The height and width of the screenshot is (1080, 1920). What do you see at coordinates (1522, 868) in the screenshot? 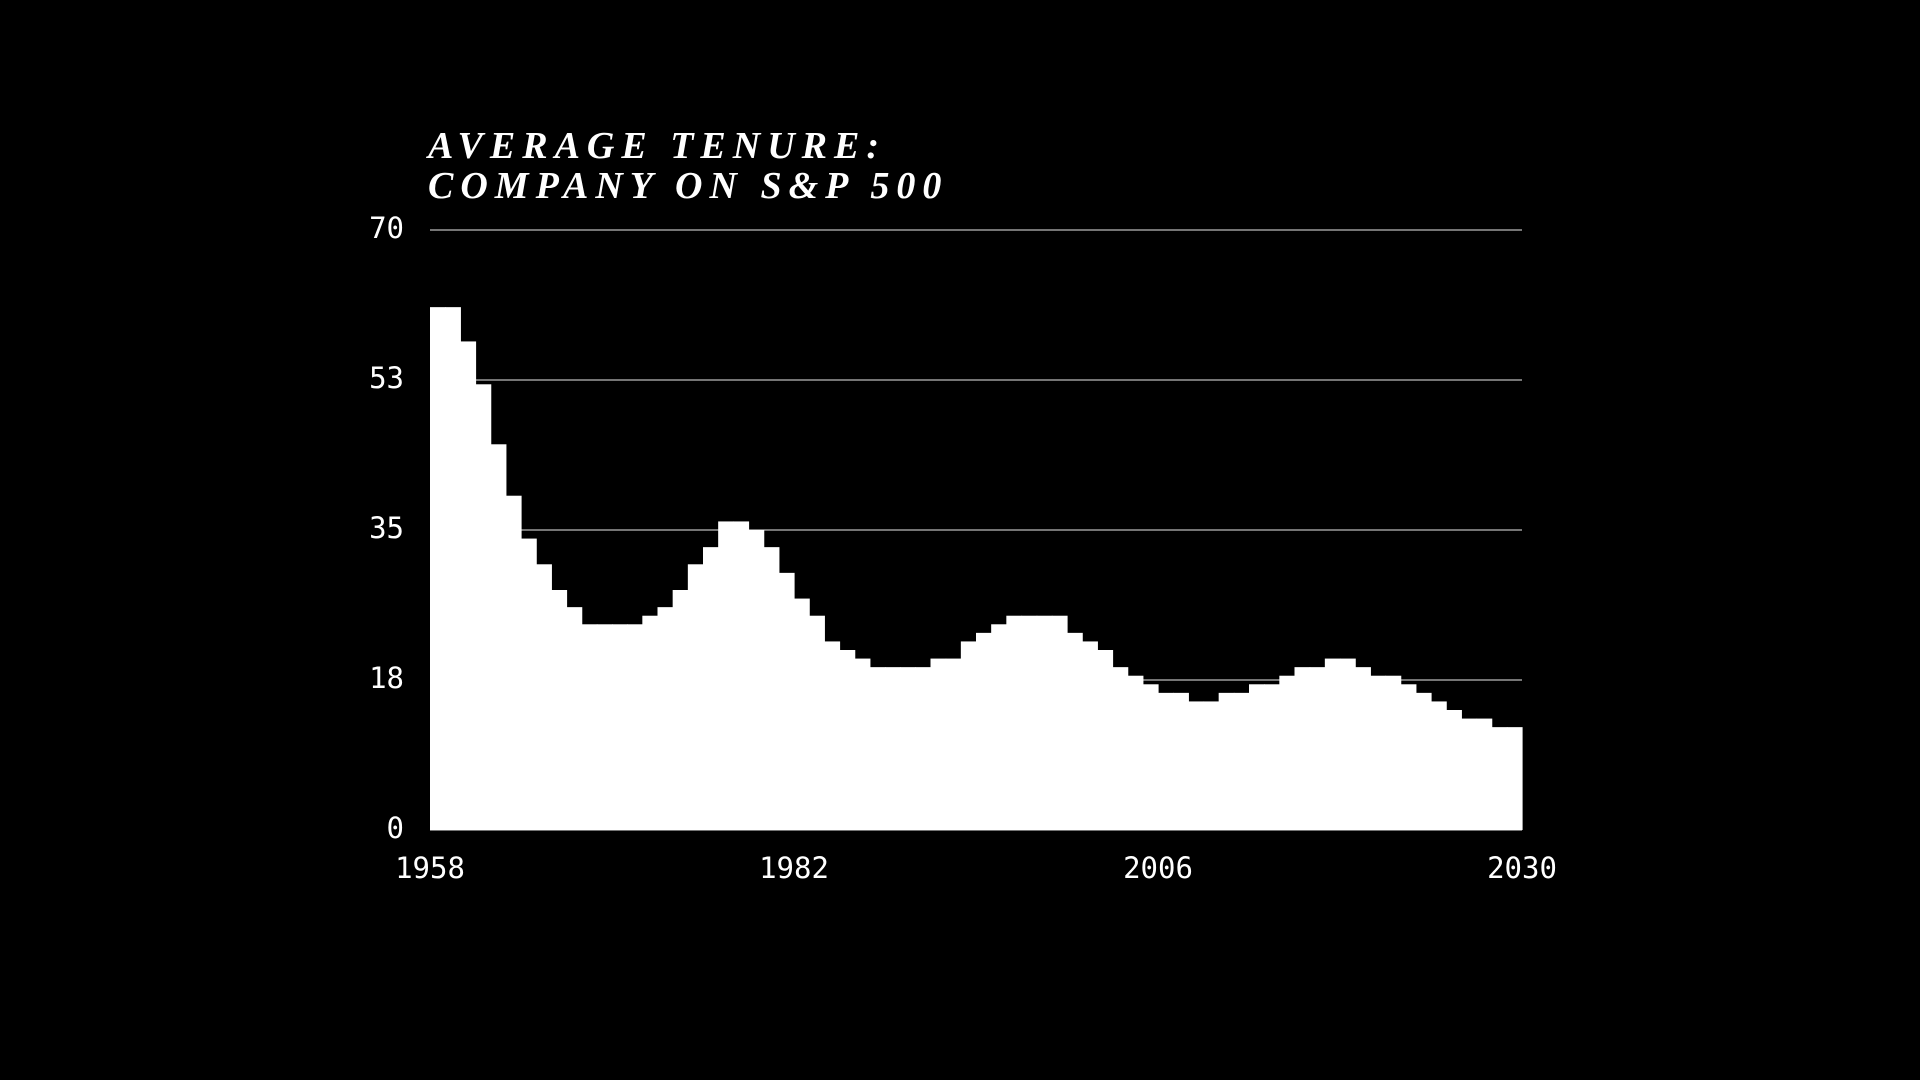
I see `x-tick-label: 2030` at bounding box center [1522, 868].